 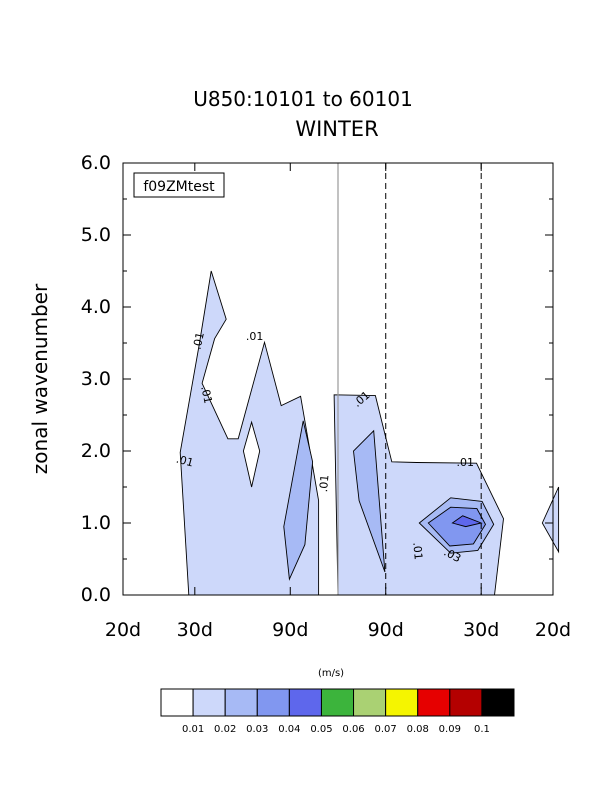 What do you see at coordinates (96, 163) in the screenshot?
I see `y-tick-label-6: 6.0` at bounding box center [96, 163].